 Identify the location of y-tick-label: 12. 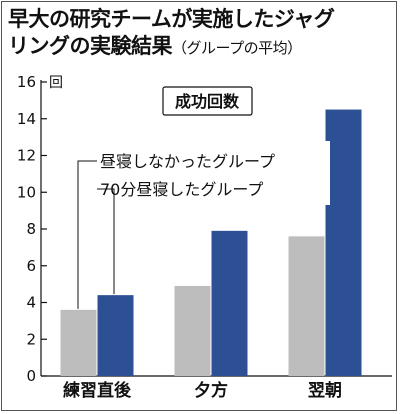
(26, 156).